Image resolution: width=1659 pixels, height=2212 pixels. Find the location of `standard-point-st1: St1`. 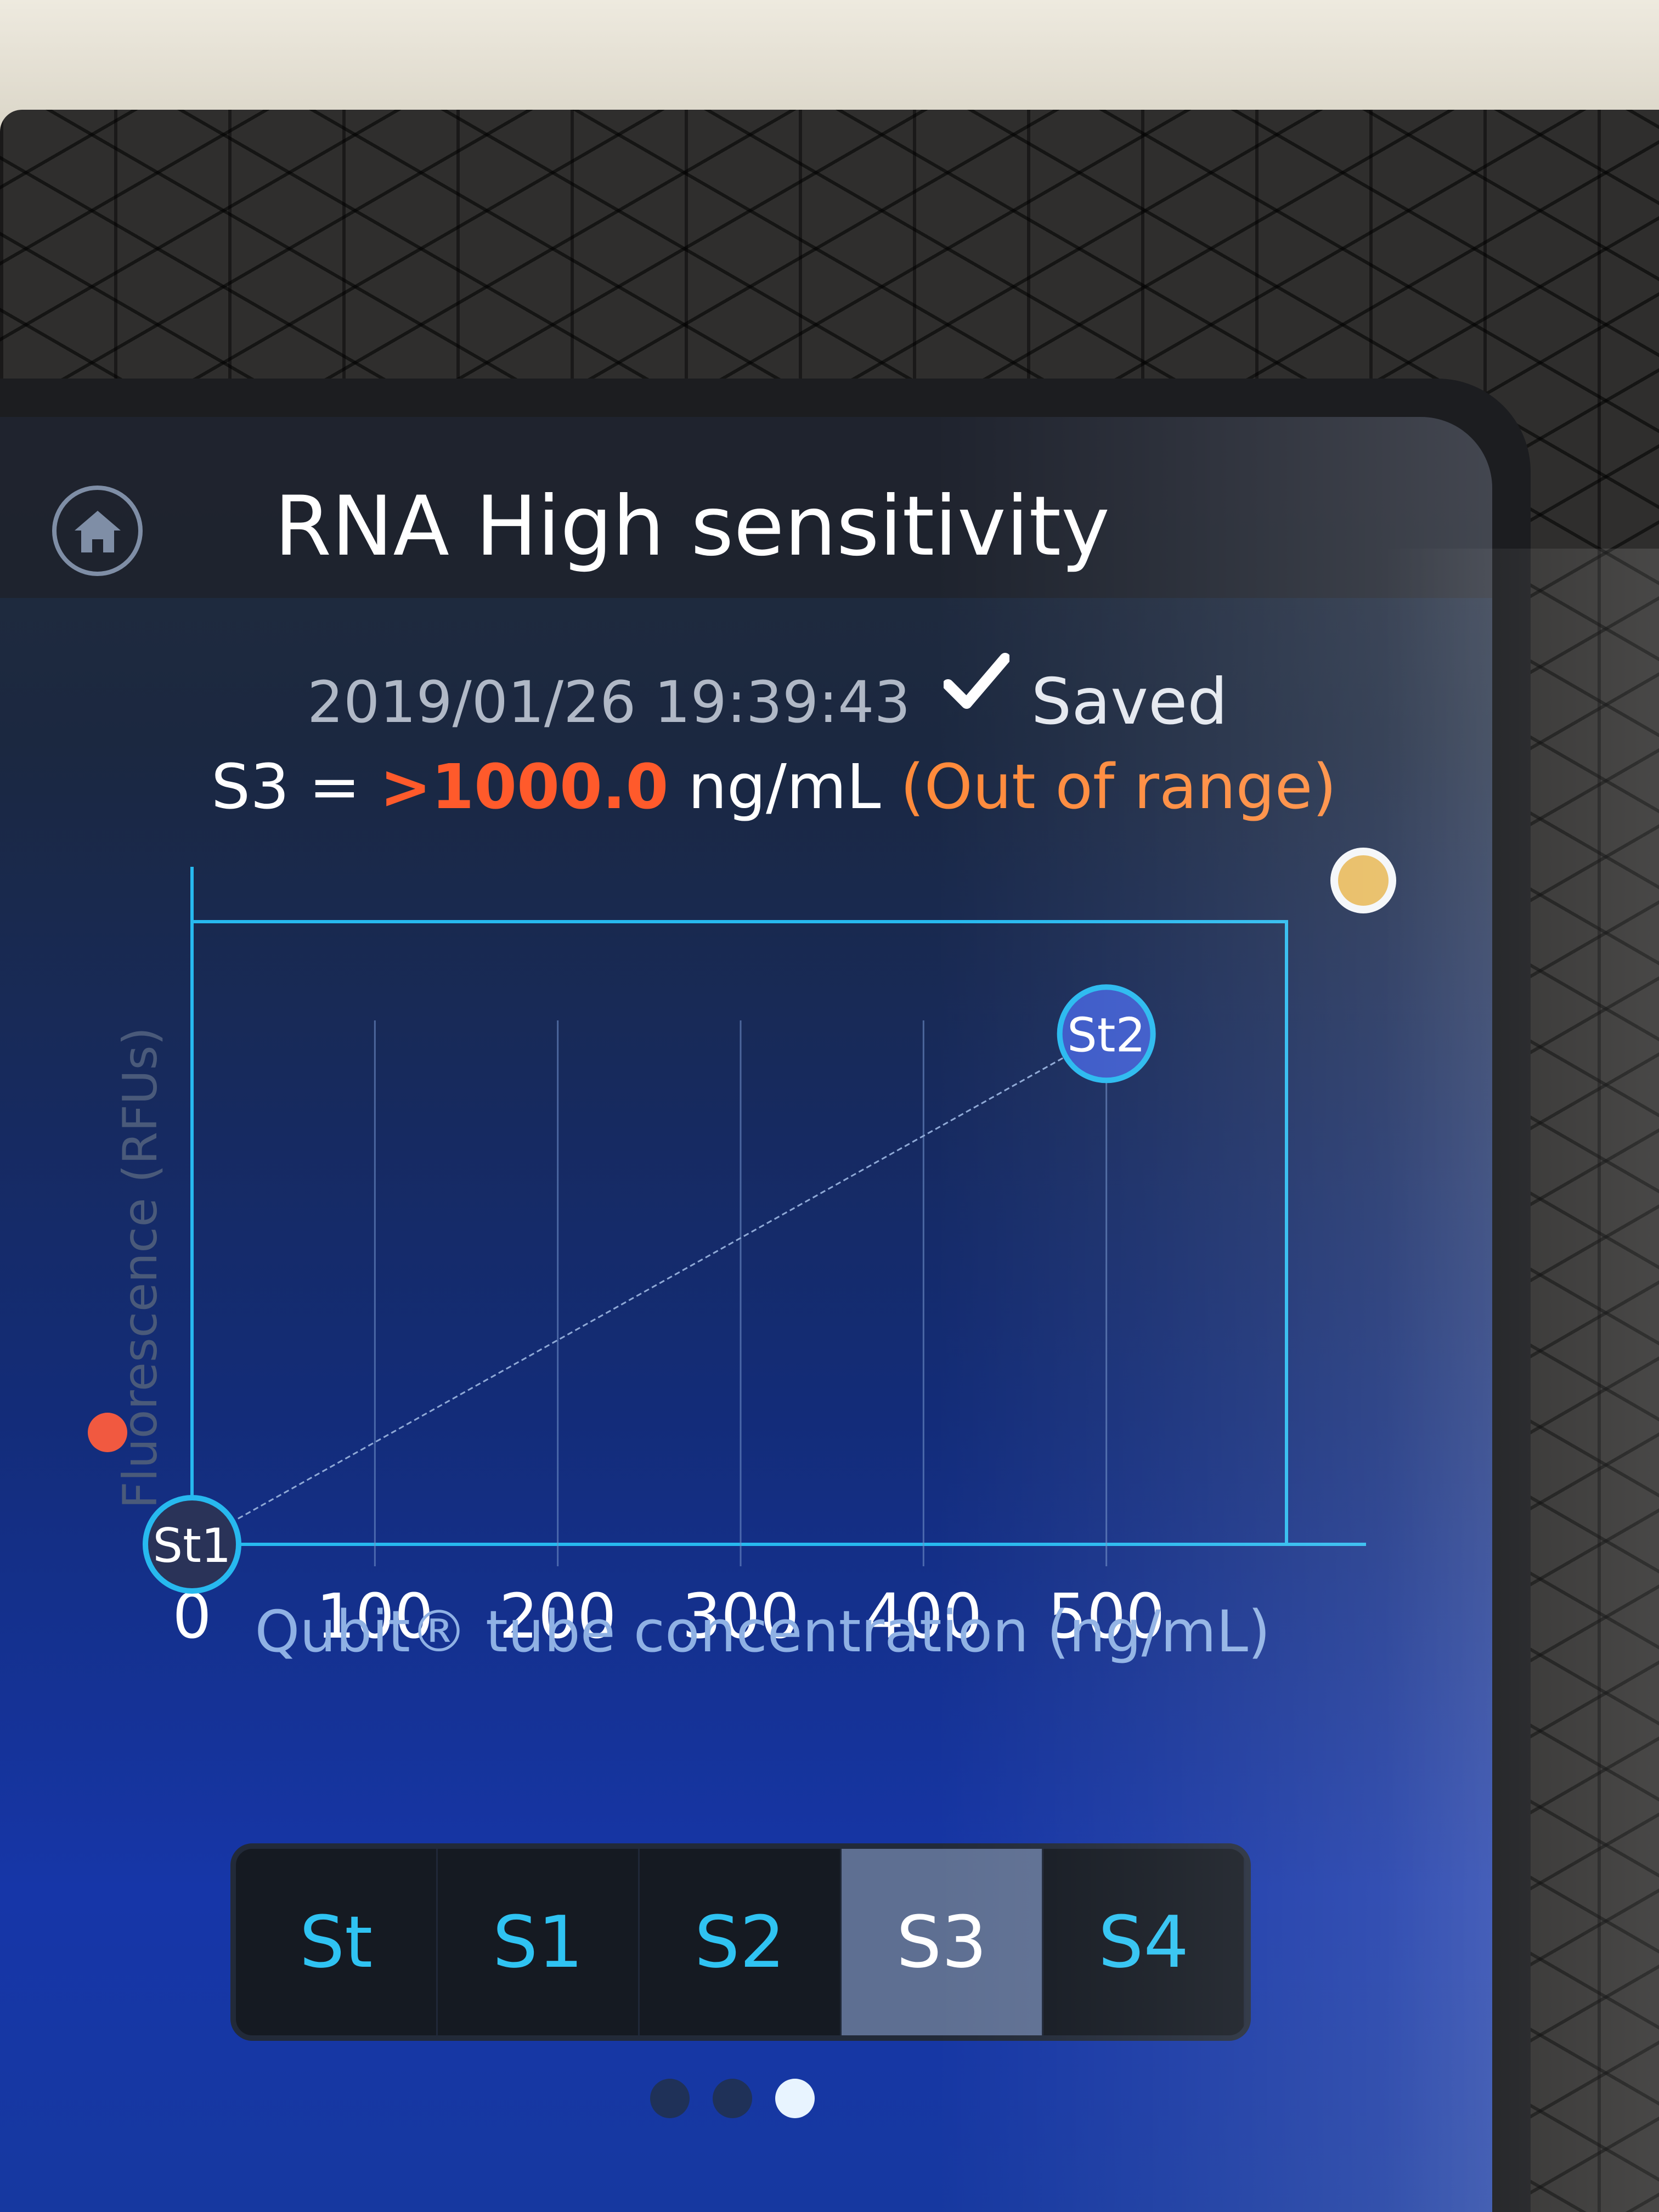

standard-point-st1: St1 is located at coordinates (192, 1544).